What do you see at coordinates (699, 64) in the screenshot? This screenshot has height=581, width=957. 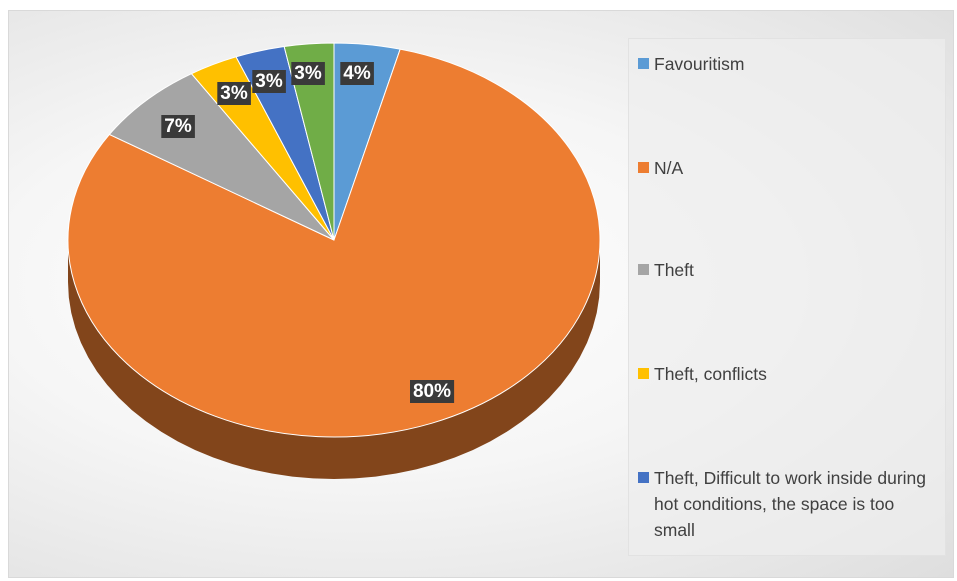 I see `legend-label: Favouritism` at bounding box center [699, 64].